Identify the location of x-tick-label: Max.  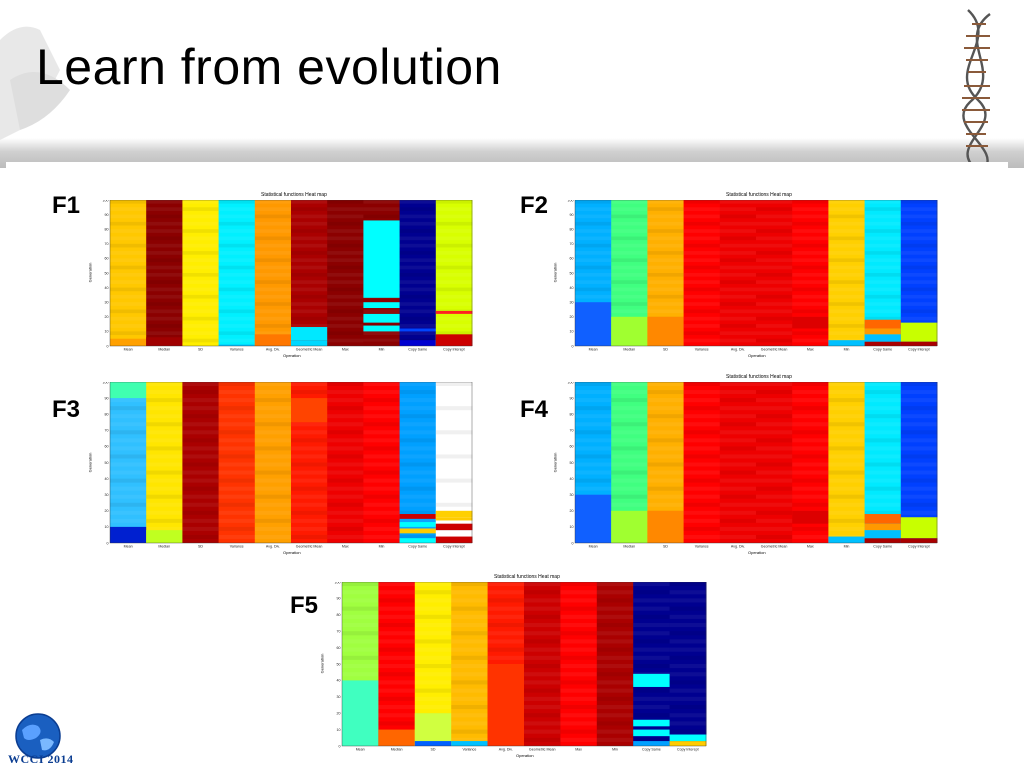
(345, 350).